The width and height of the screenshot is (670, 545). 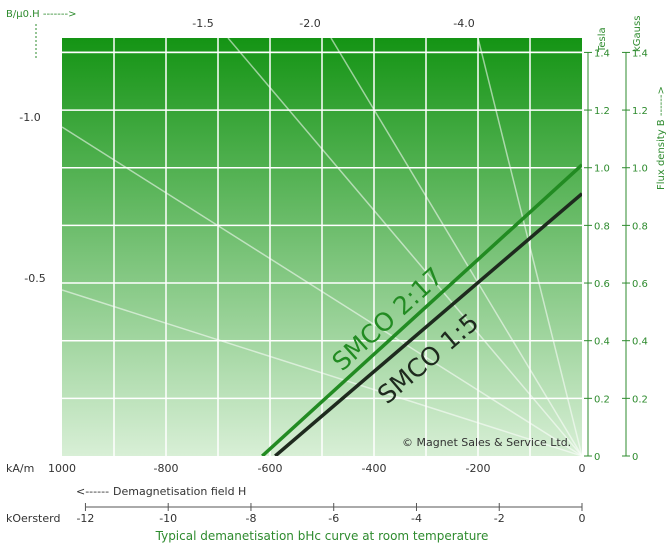 What do you see at coordinates (168, 518) in the screenshot?
I see `x-tick-label-koersted: -10` at bounding box center [168, 518].